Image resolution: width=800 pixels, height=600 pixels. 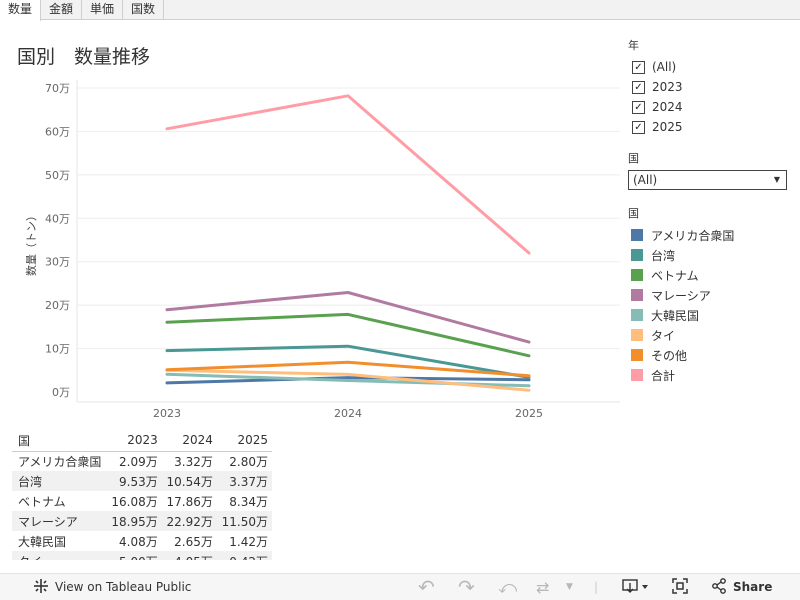 I want to click on legend-item: アメリカ合衆国, so click(x=681, y=235).